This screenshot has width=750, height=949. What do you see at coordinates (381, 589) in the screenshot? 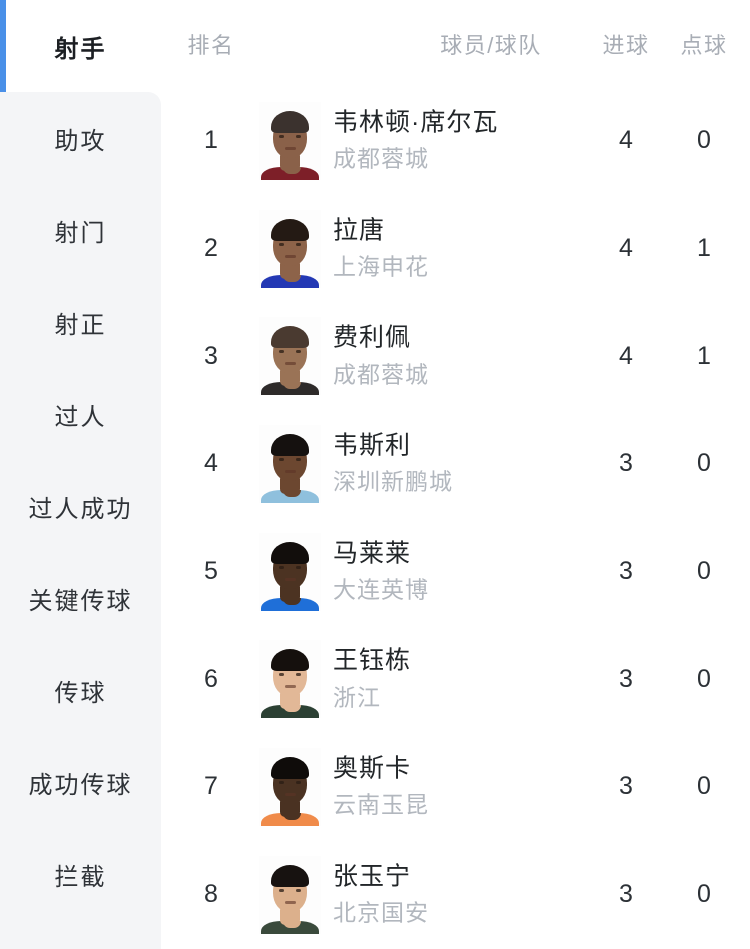
I see `team-name: 大连英博` at bounding box center [381, 589].